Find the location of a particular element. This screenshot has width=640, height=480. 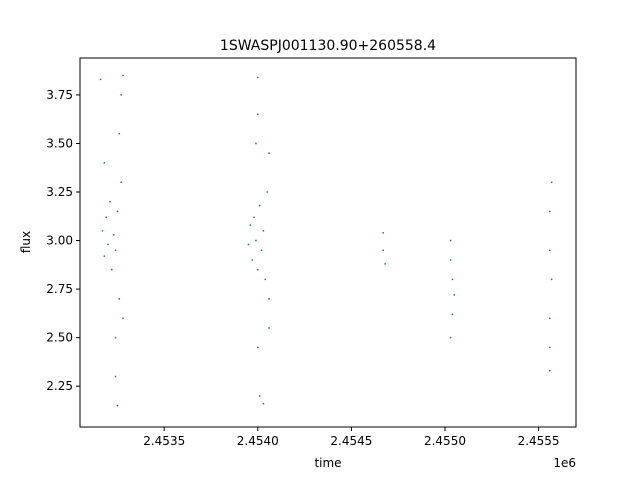

chart-title: 1SWASPJ001130.90+260558.4 is located at coordinates (328, 46).